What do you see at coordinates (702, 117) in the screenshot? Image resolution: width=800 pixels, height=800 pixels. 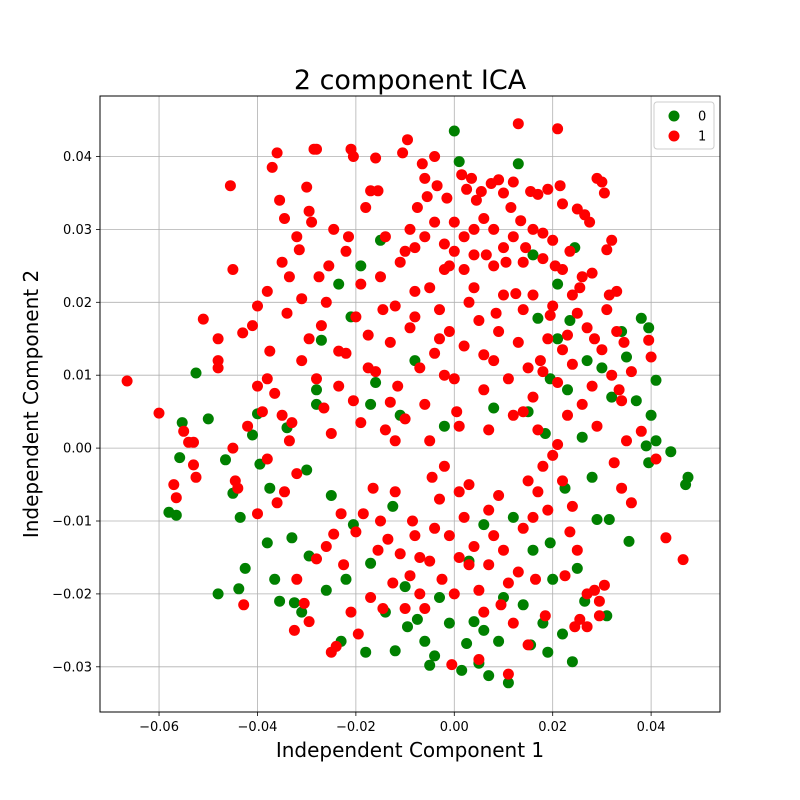 I see `legend-label-0: 0` at bounding box center [702, 117].